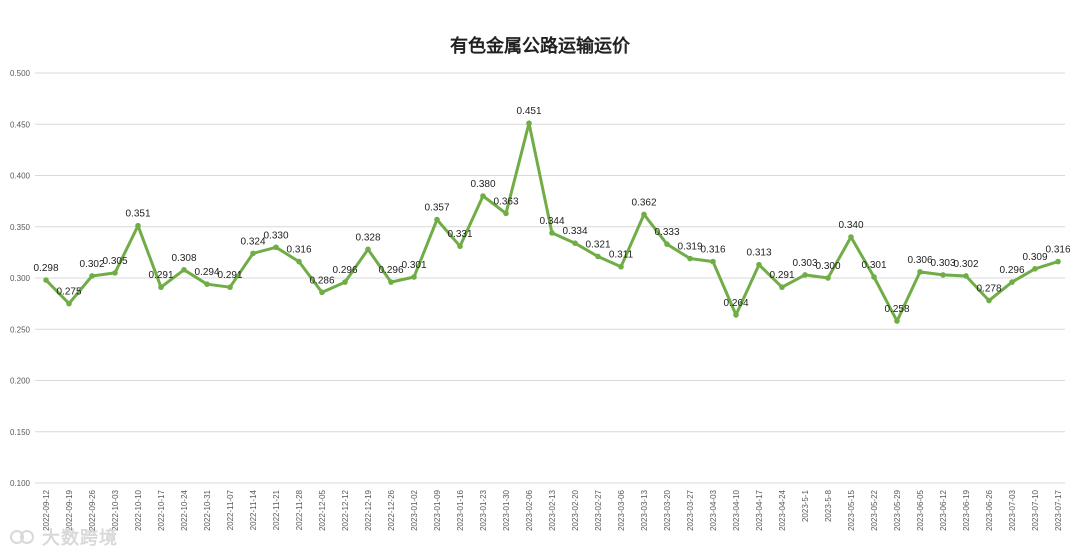  I want to click on data-label: 0.298, so click(45, 268).